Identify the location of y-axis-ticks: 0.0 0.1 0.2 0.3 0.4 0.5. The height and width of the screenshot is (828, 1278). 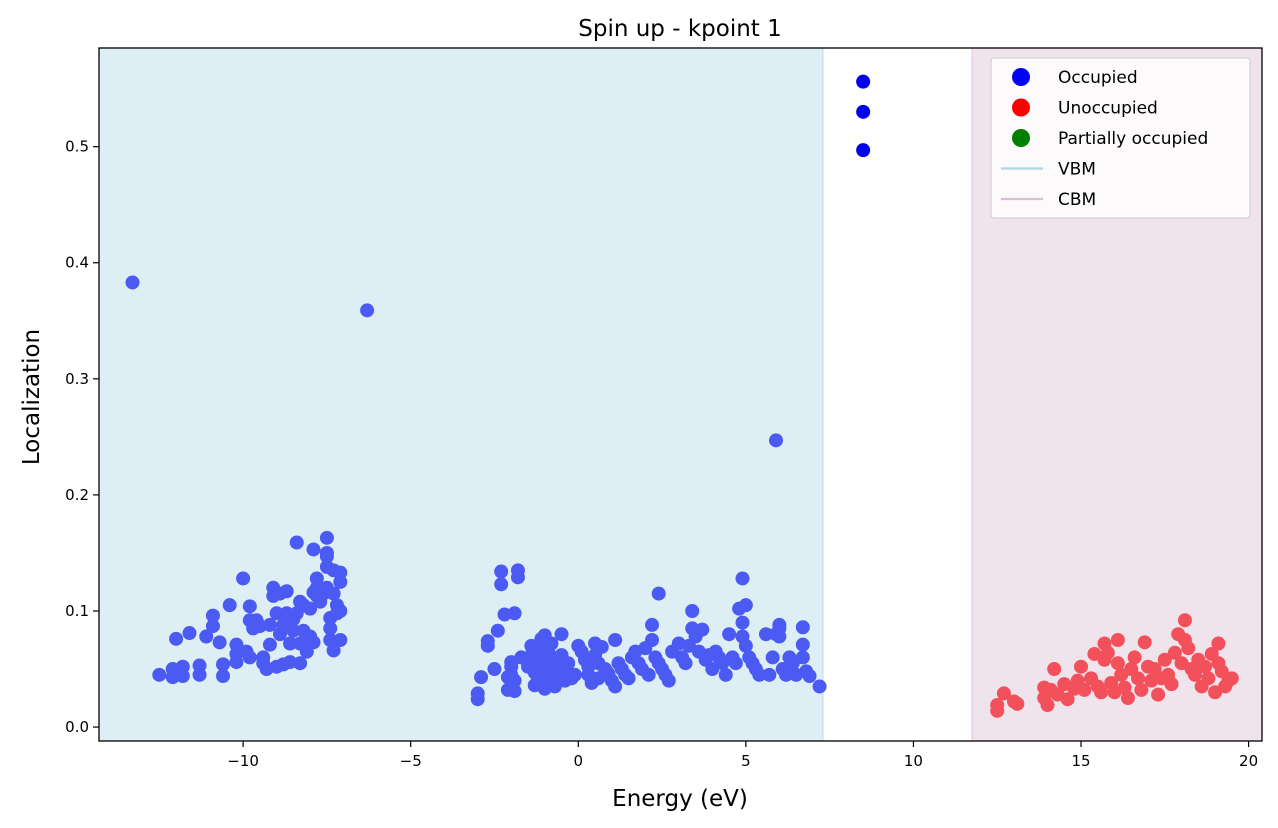
(82, 437).